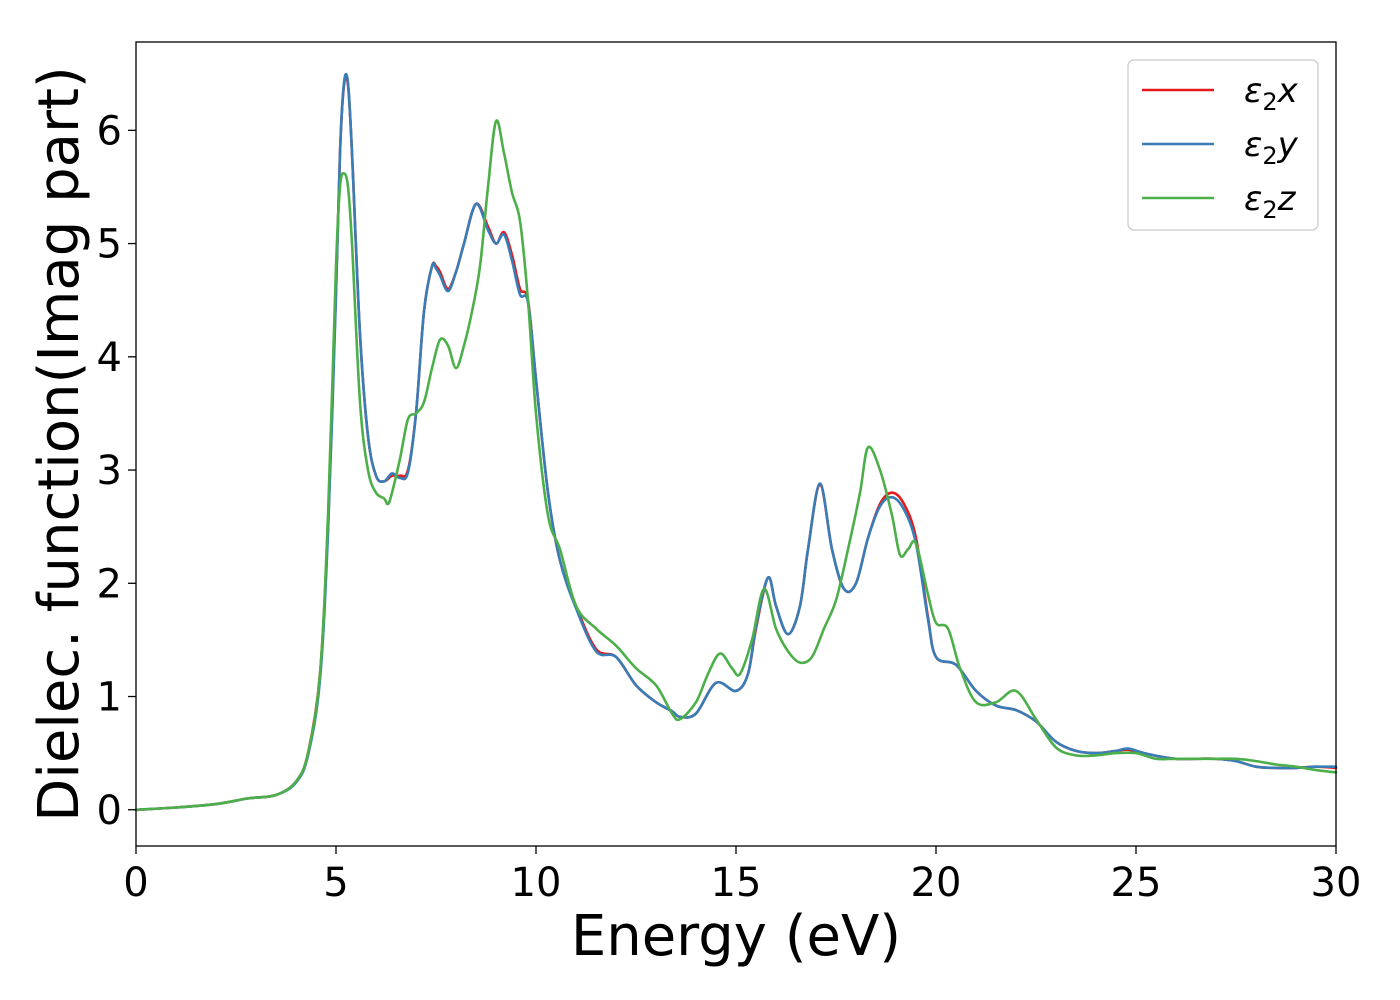  I want to click on legend-label-x: ε2x, so click(1271, 93).